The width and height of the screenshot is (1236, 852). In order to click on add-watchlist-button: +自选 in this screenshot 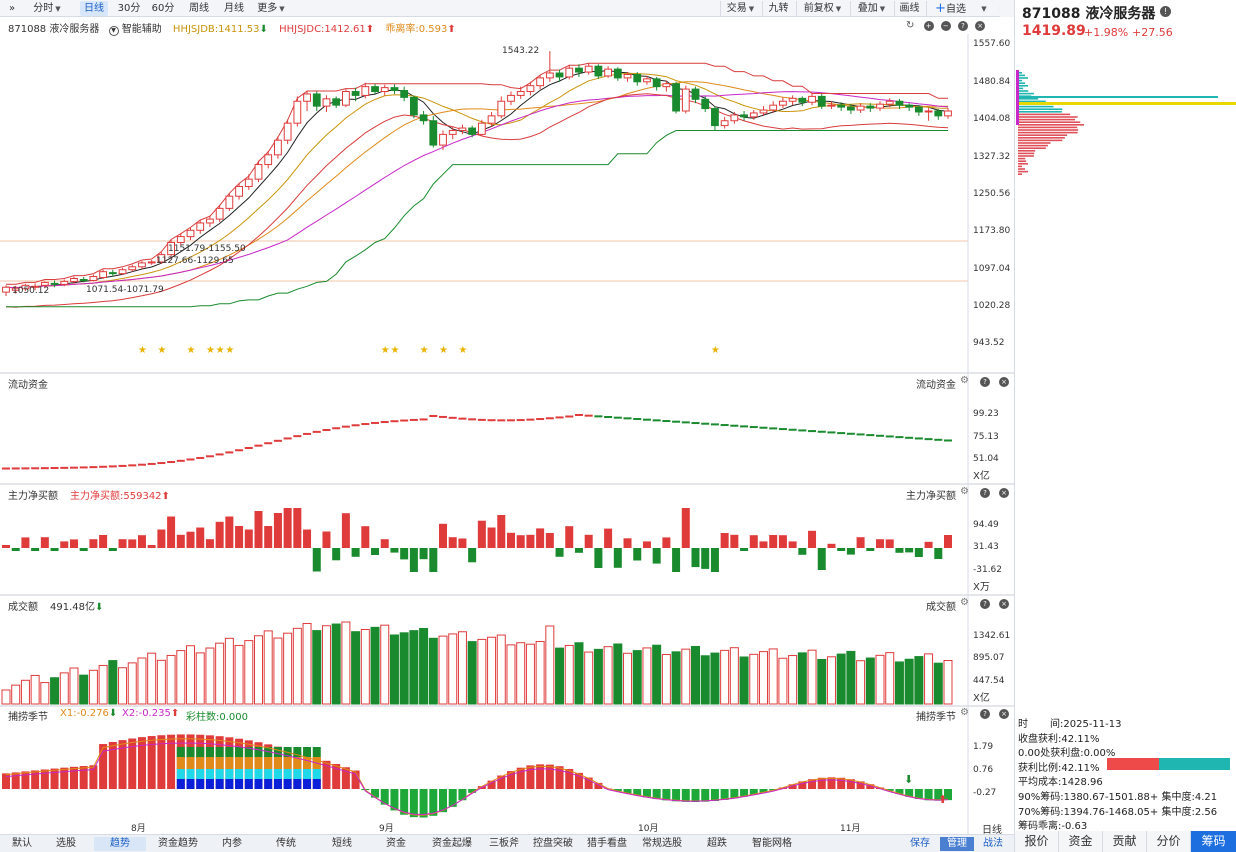, I will do `click(950, 8)`.